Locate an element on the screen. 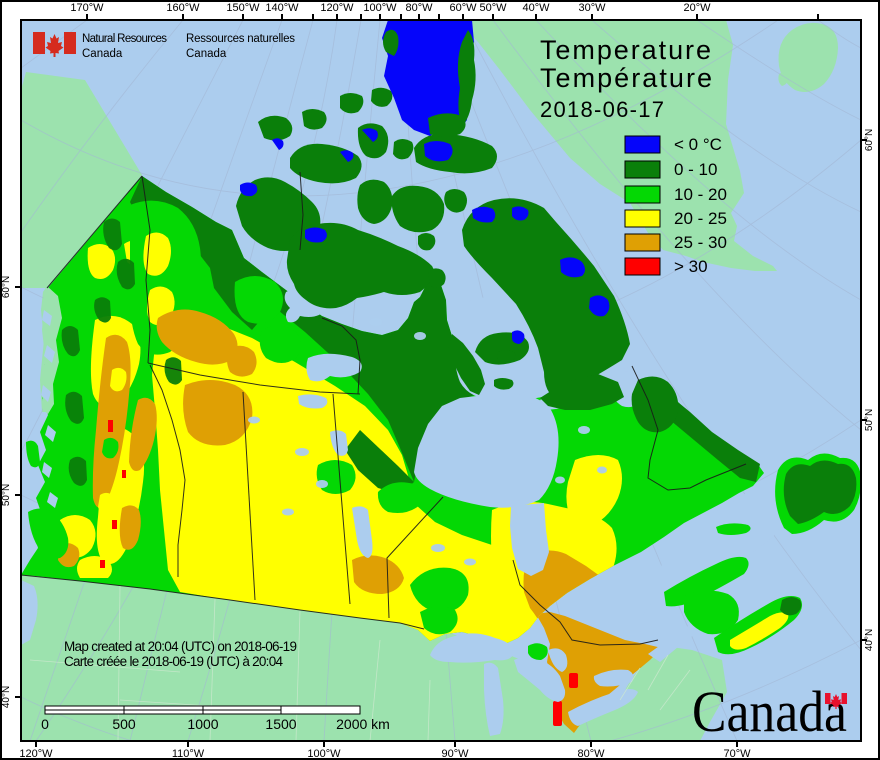  svg-text: Natural Resources is located at coordinates (124, 39).